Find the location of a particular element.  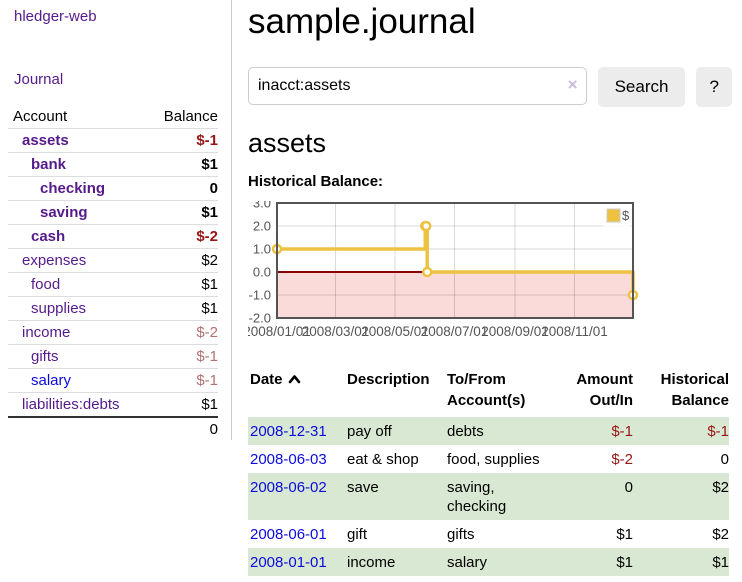

register-accounts-cell: salary is located at coordinates (467, 562).